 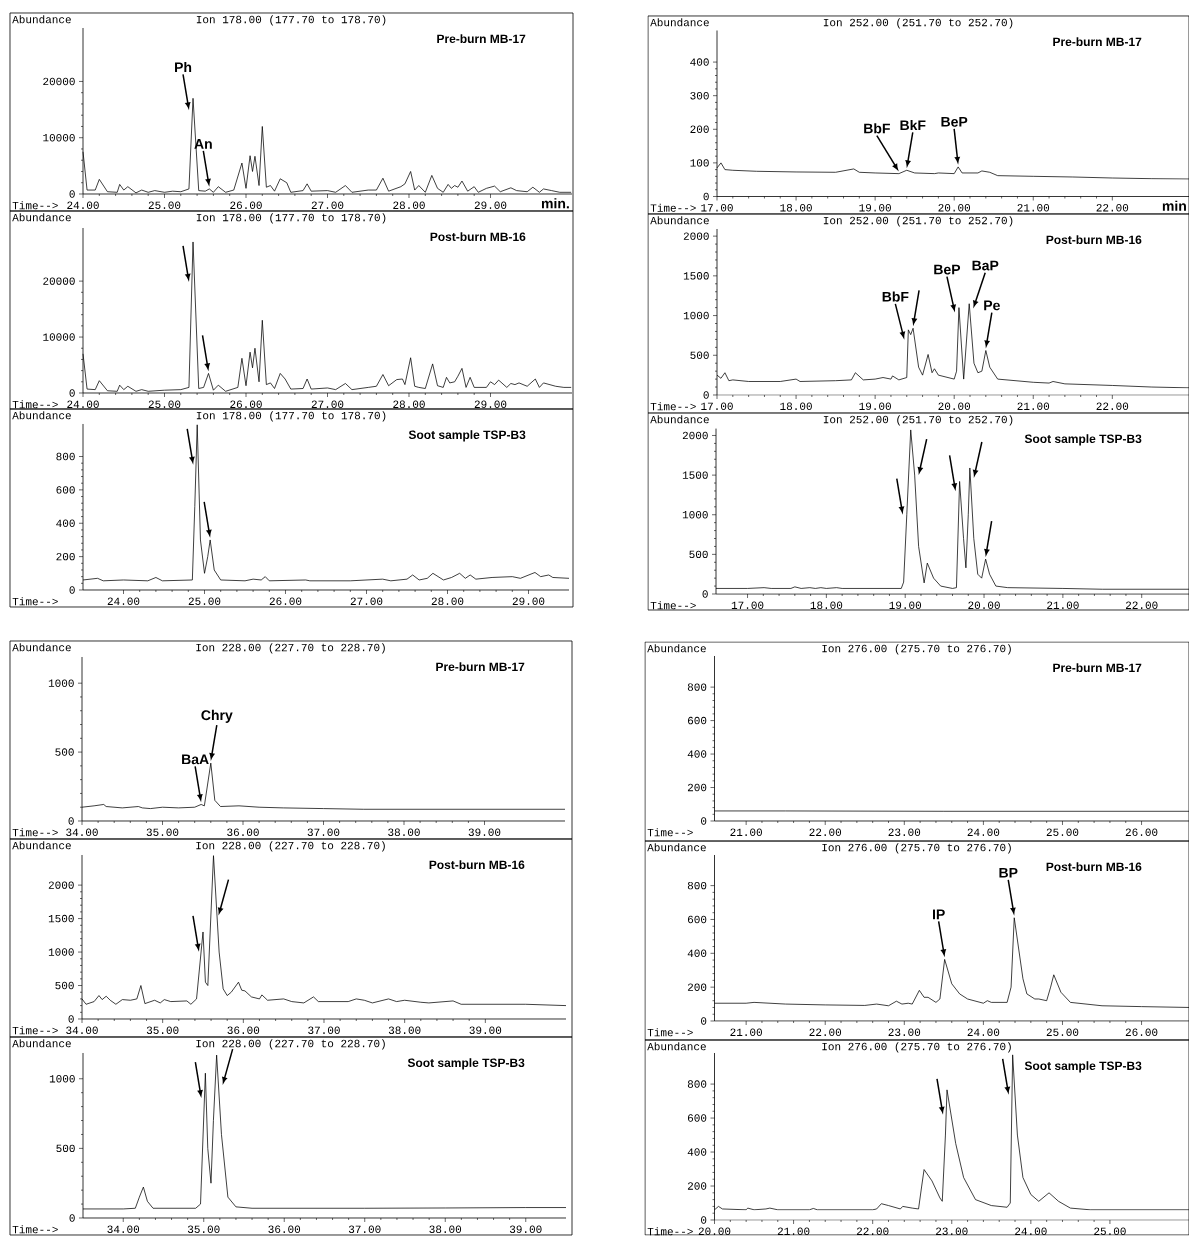 What do you see at coordinates (1097, 667) in the screenshot?
I see `chart-subtitle: Pre-burn MB-17` at bounding box center [1097, 667].